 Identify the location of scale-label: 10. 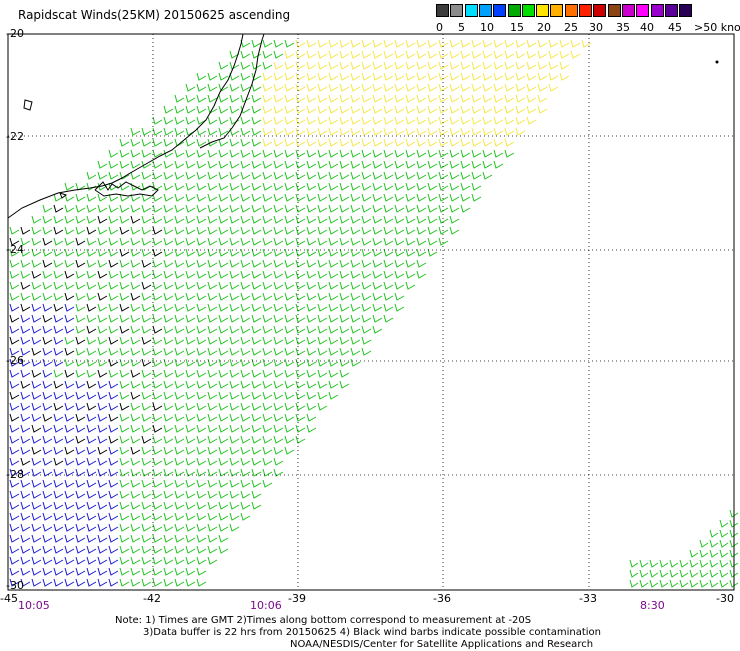
(487, 27).